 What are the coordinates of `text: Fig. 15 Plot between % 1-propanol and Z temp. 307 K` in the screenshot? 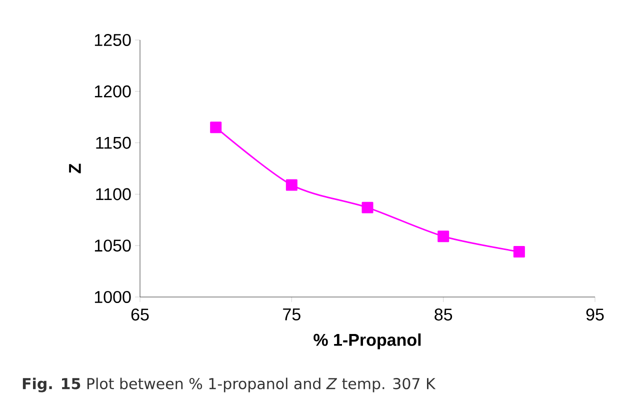 It's located at (229, 385).